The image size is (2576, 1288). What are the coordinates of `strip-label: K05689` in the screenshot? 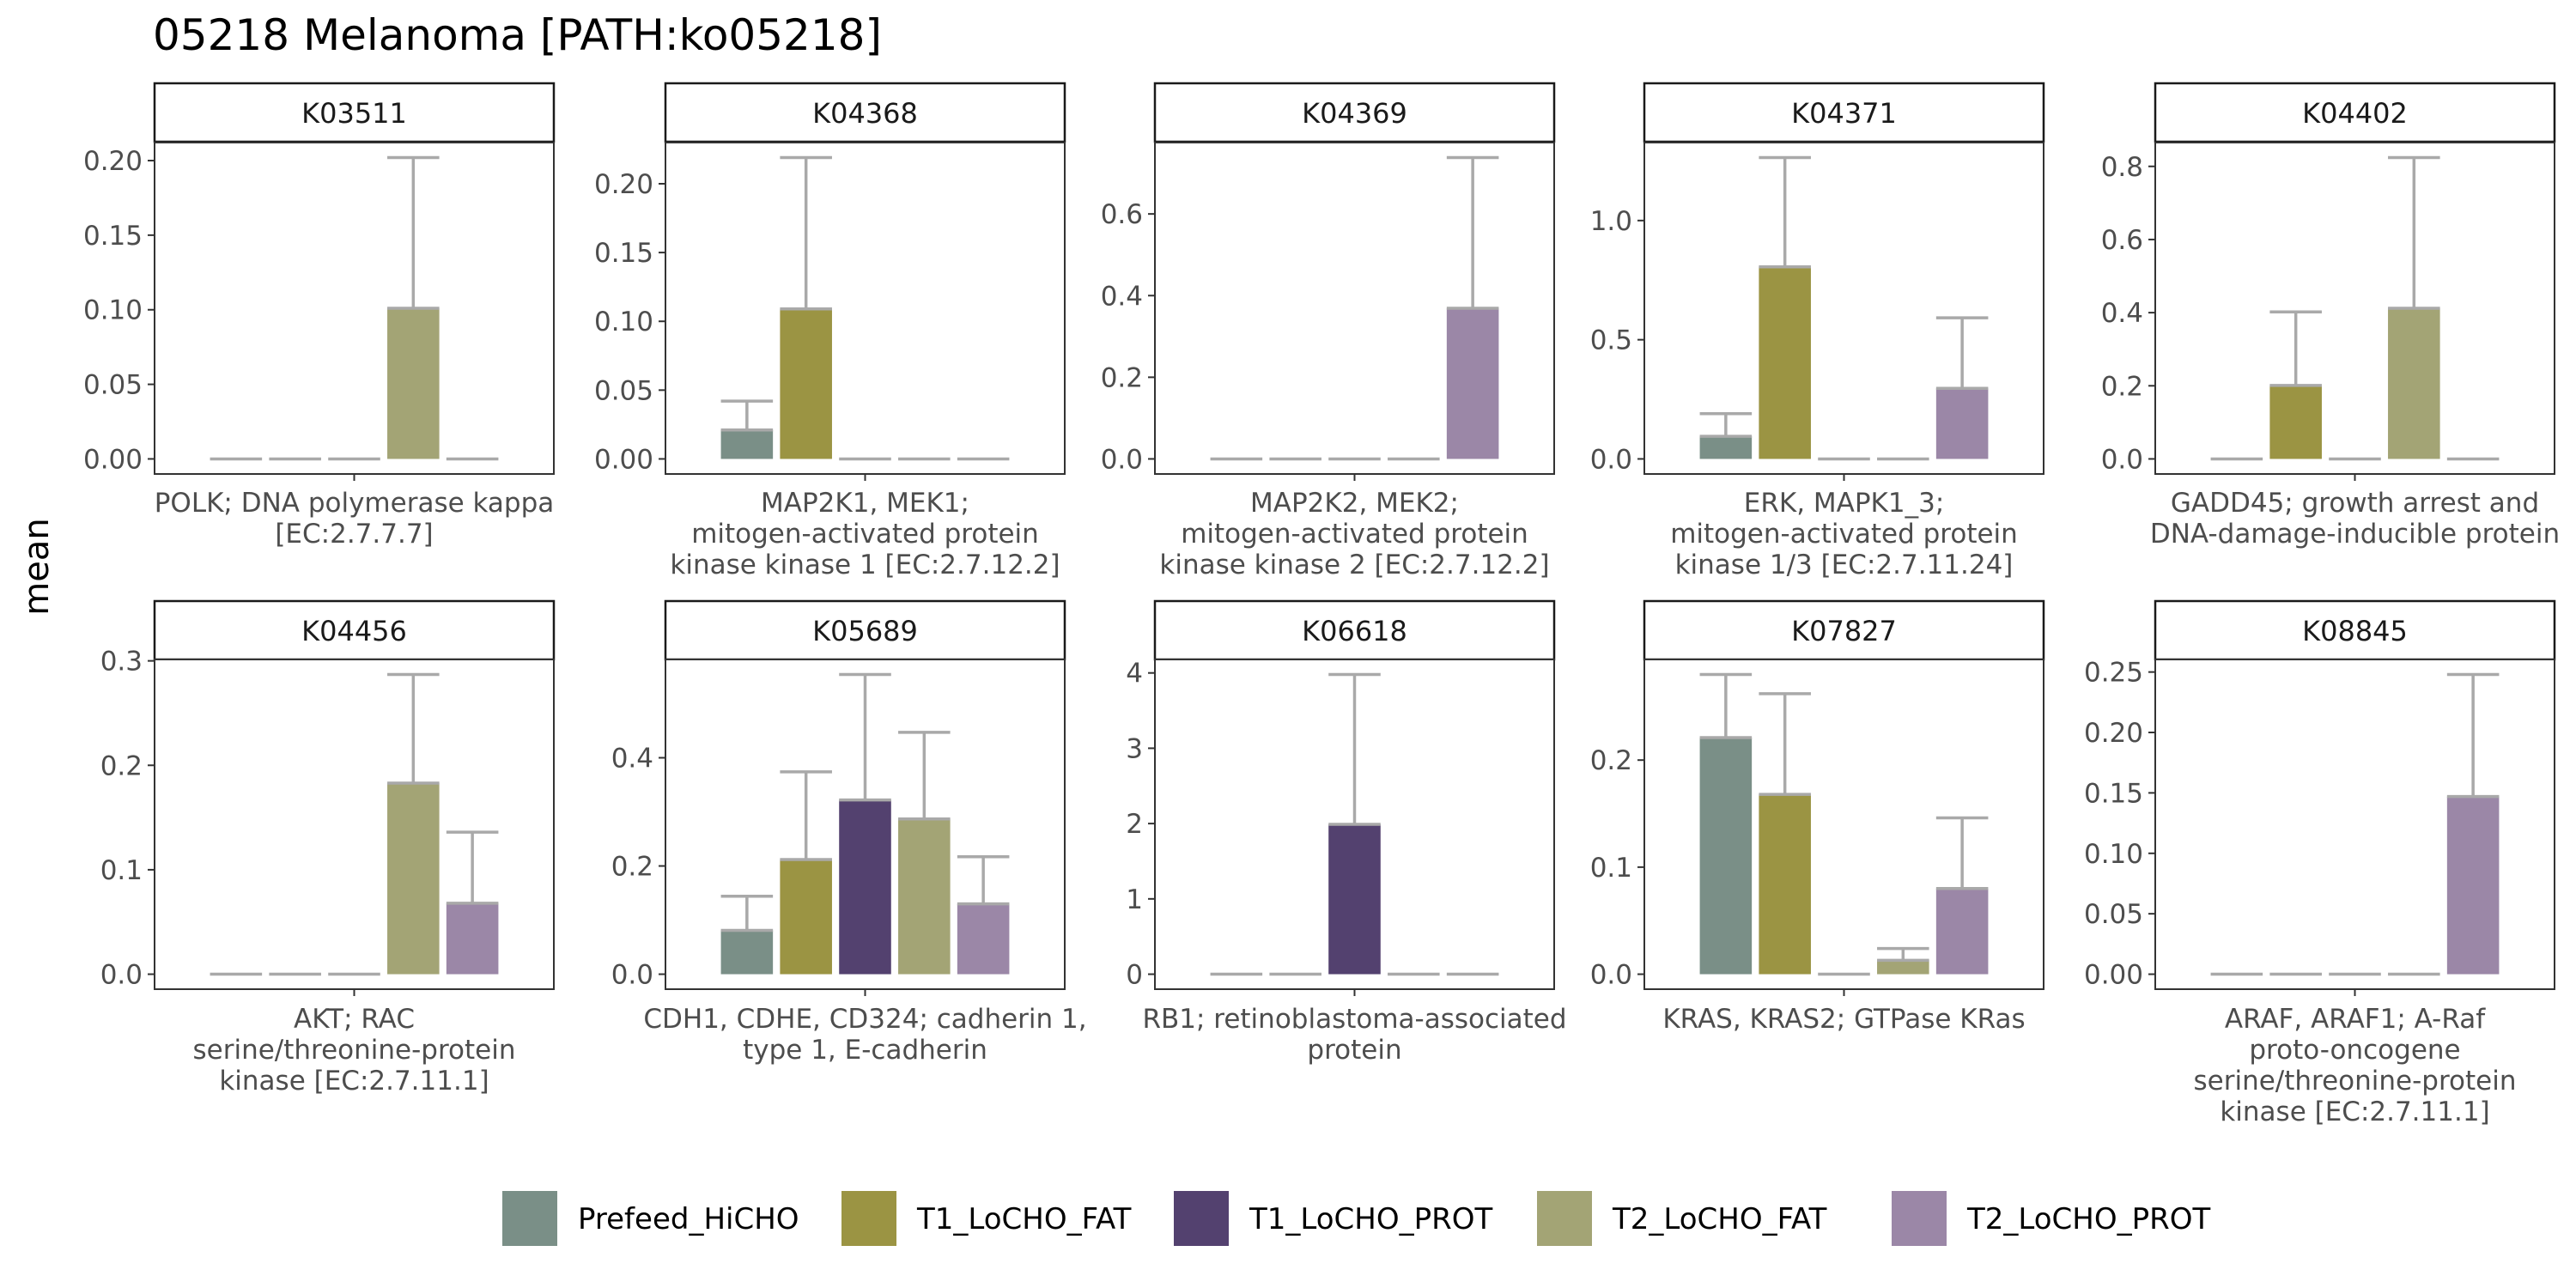 It's located at (865, 631).